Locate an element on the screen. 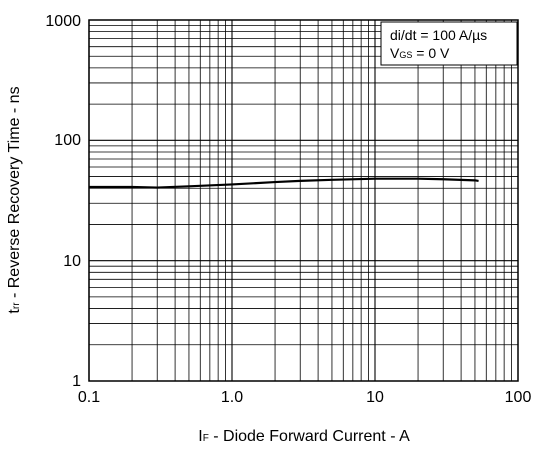  y-tick-label: 100 is located at coordinates (67, 140).